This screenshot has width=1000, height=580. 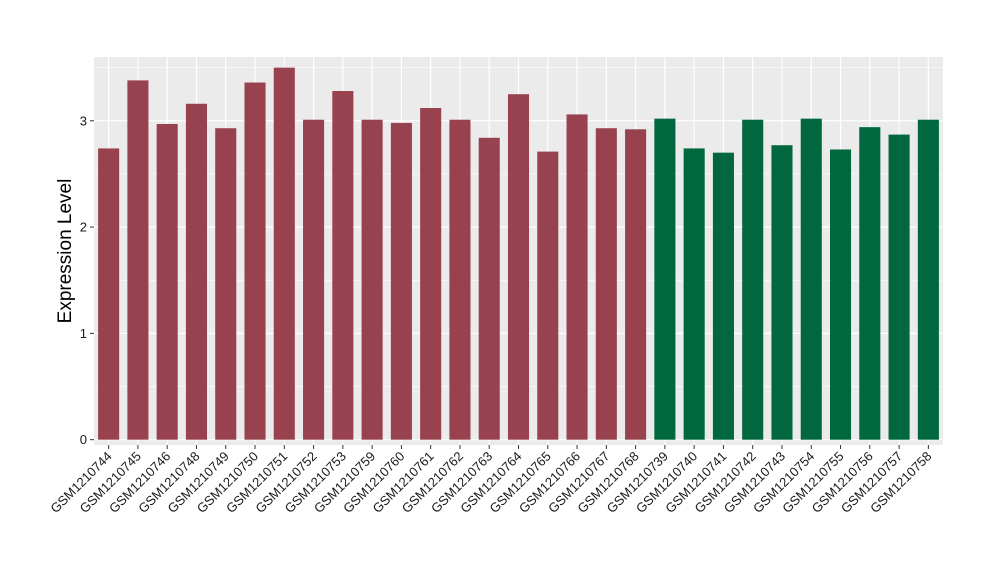 What do you see at coordinates (226, 284) in the screenshot?
I see `bar-GSM1210749` at bounding box center [226, 284].